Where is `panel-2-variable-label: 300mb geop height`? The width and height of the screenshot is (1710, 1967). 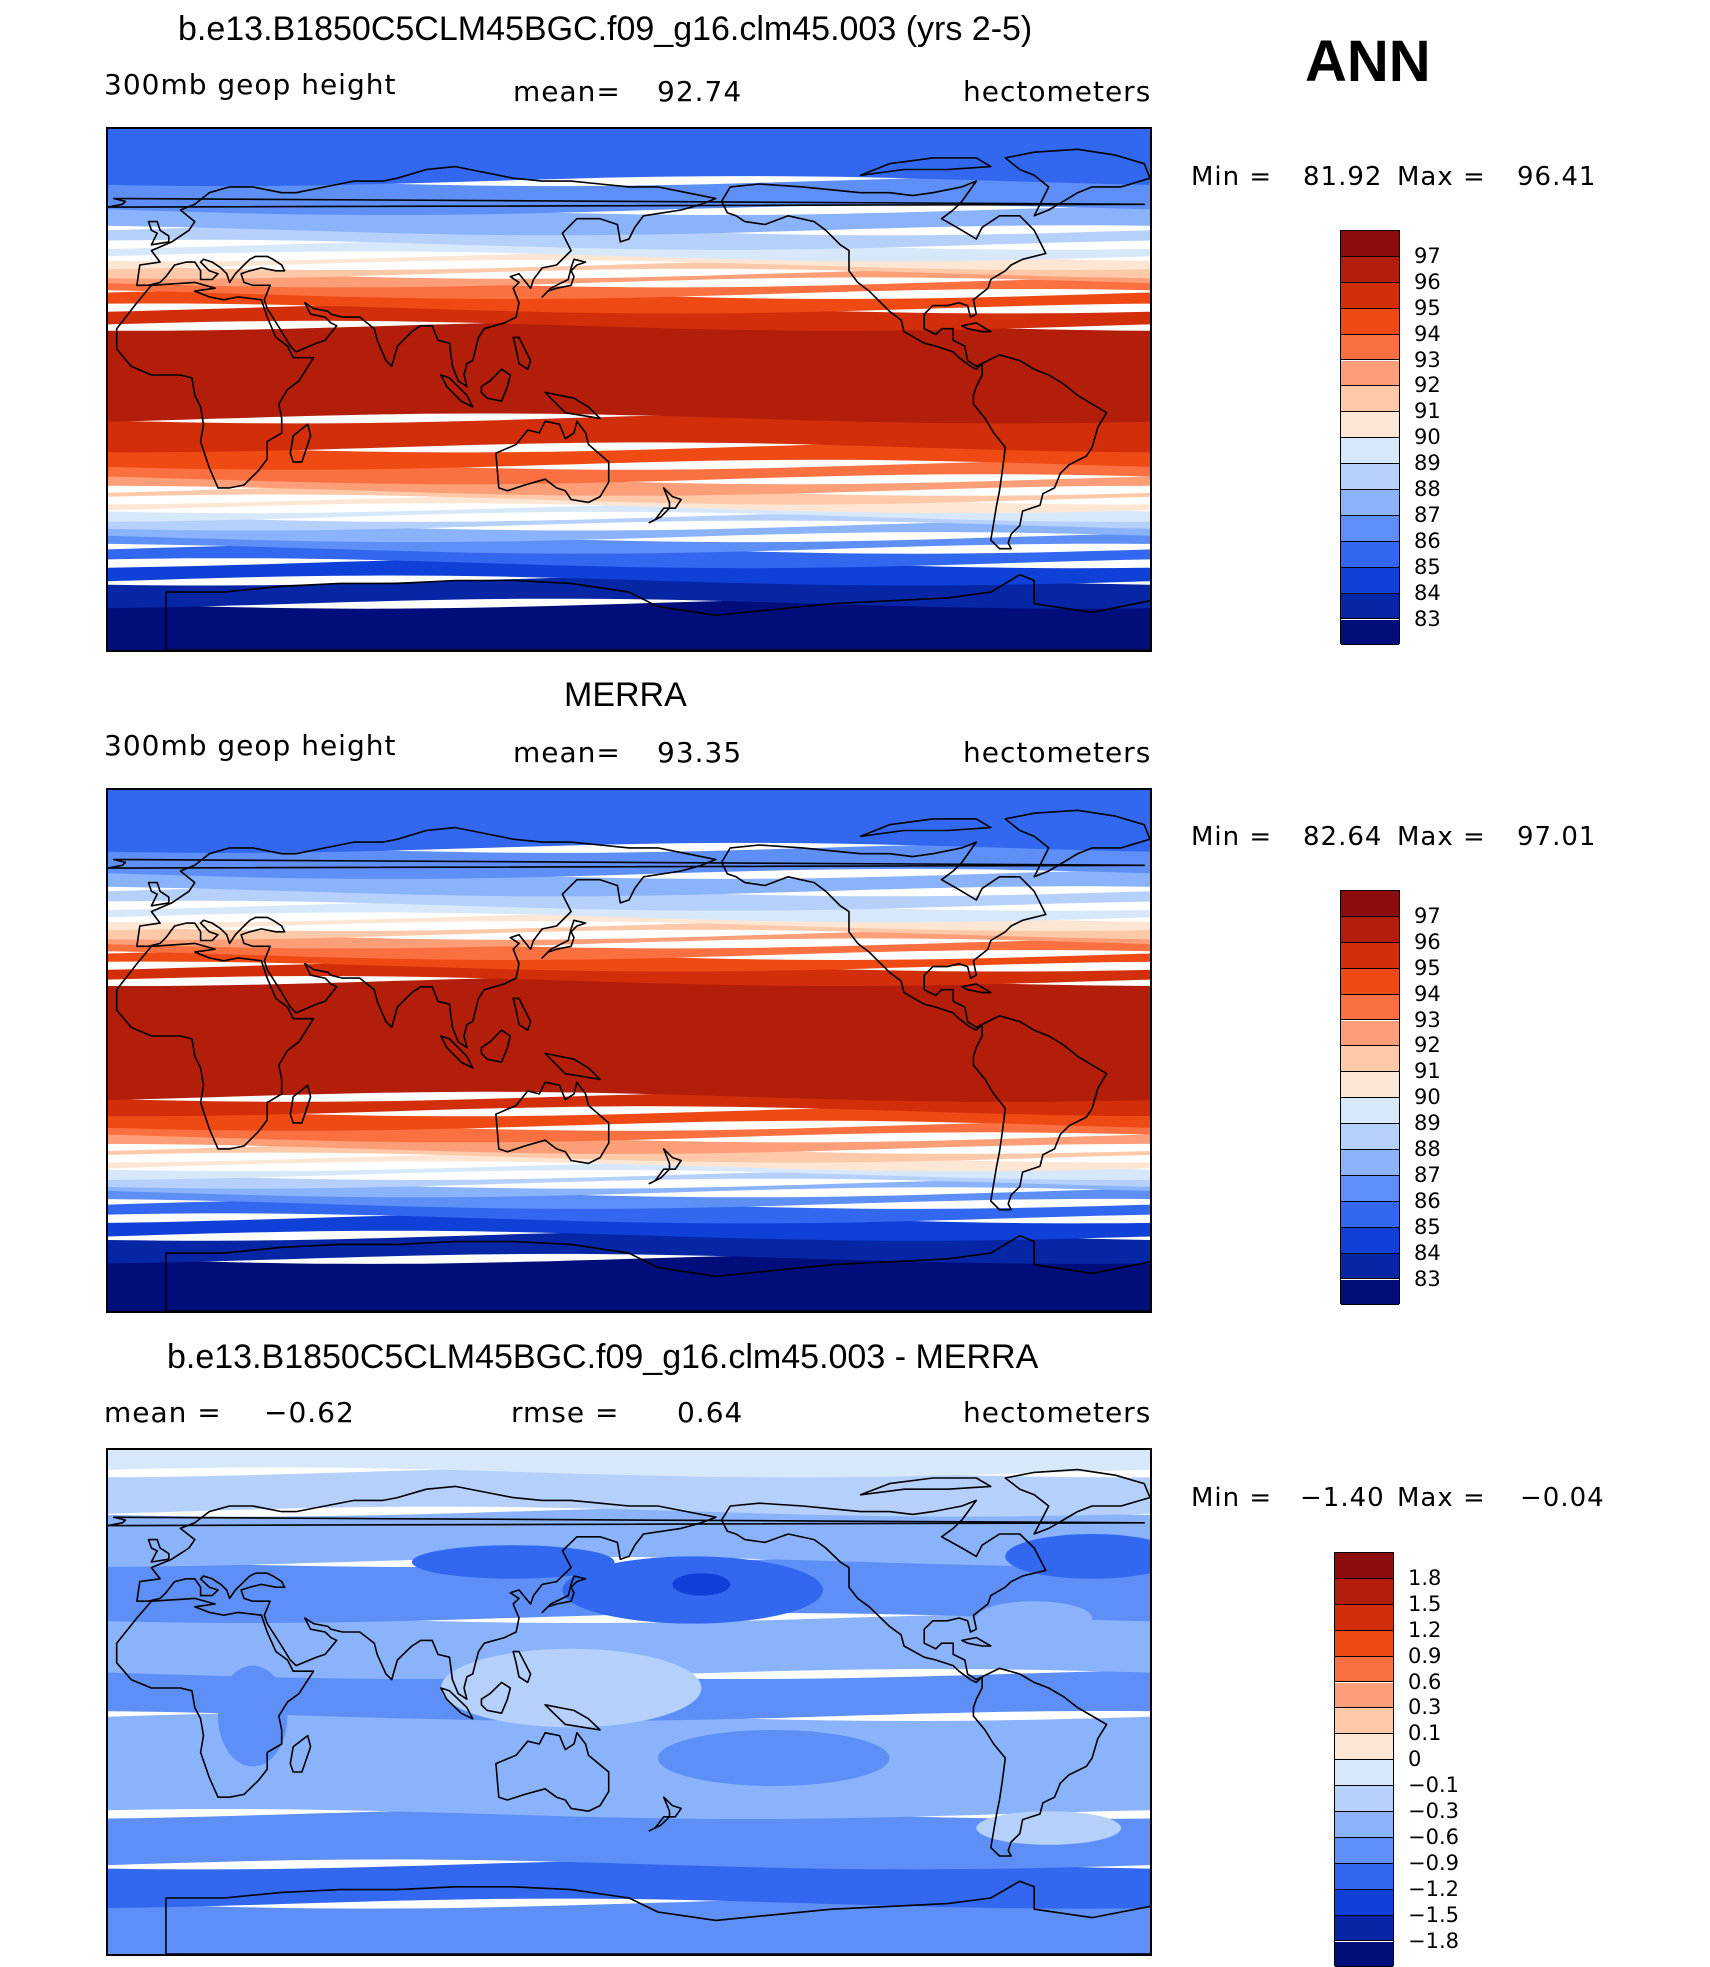 panel-2-variable-label: 300mb geop height is located at coordinates (250, 745).